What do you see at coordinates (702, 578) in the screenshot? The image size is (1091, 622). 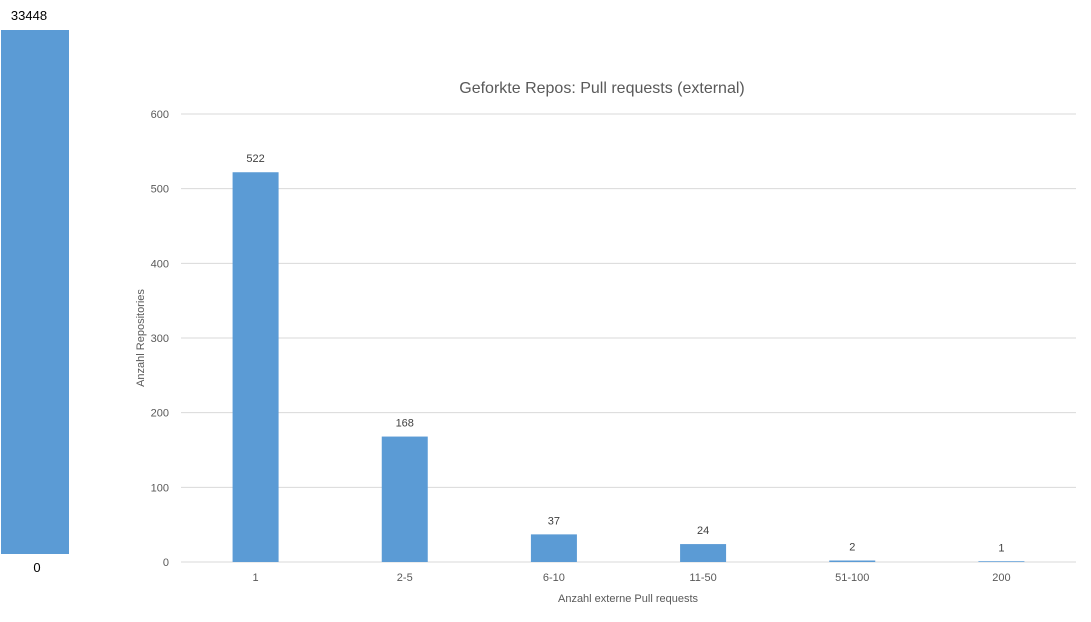 I see `x-tick-label: 11-50` at bounding box center [702, 578].